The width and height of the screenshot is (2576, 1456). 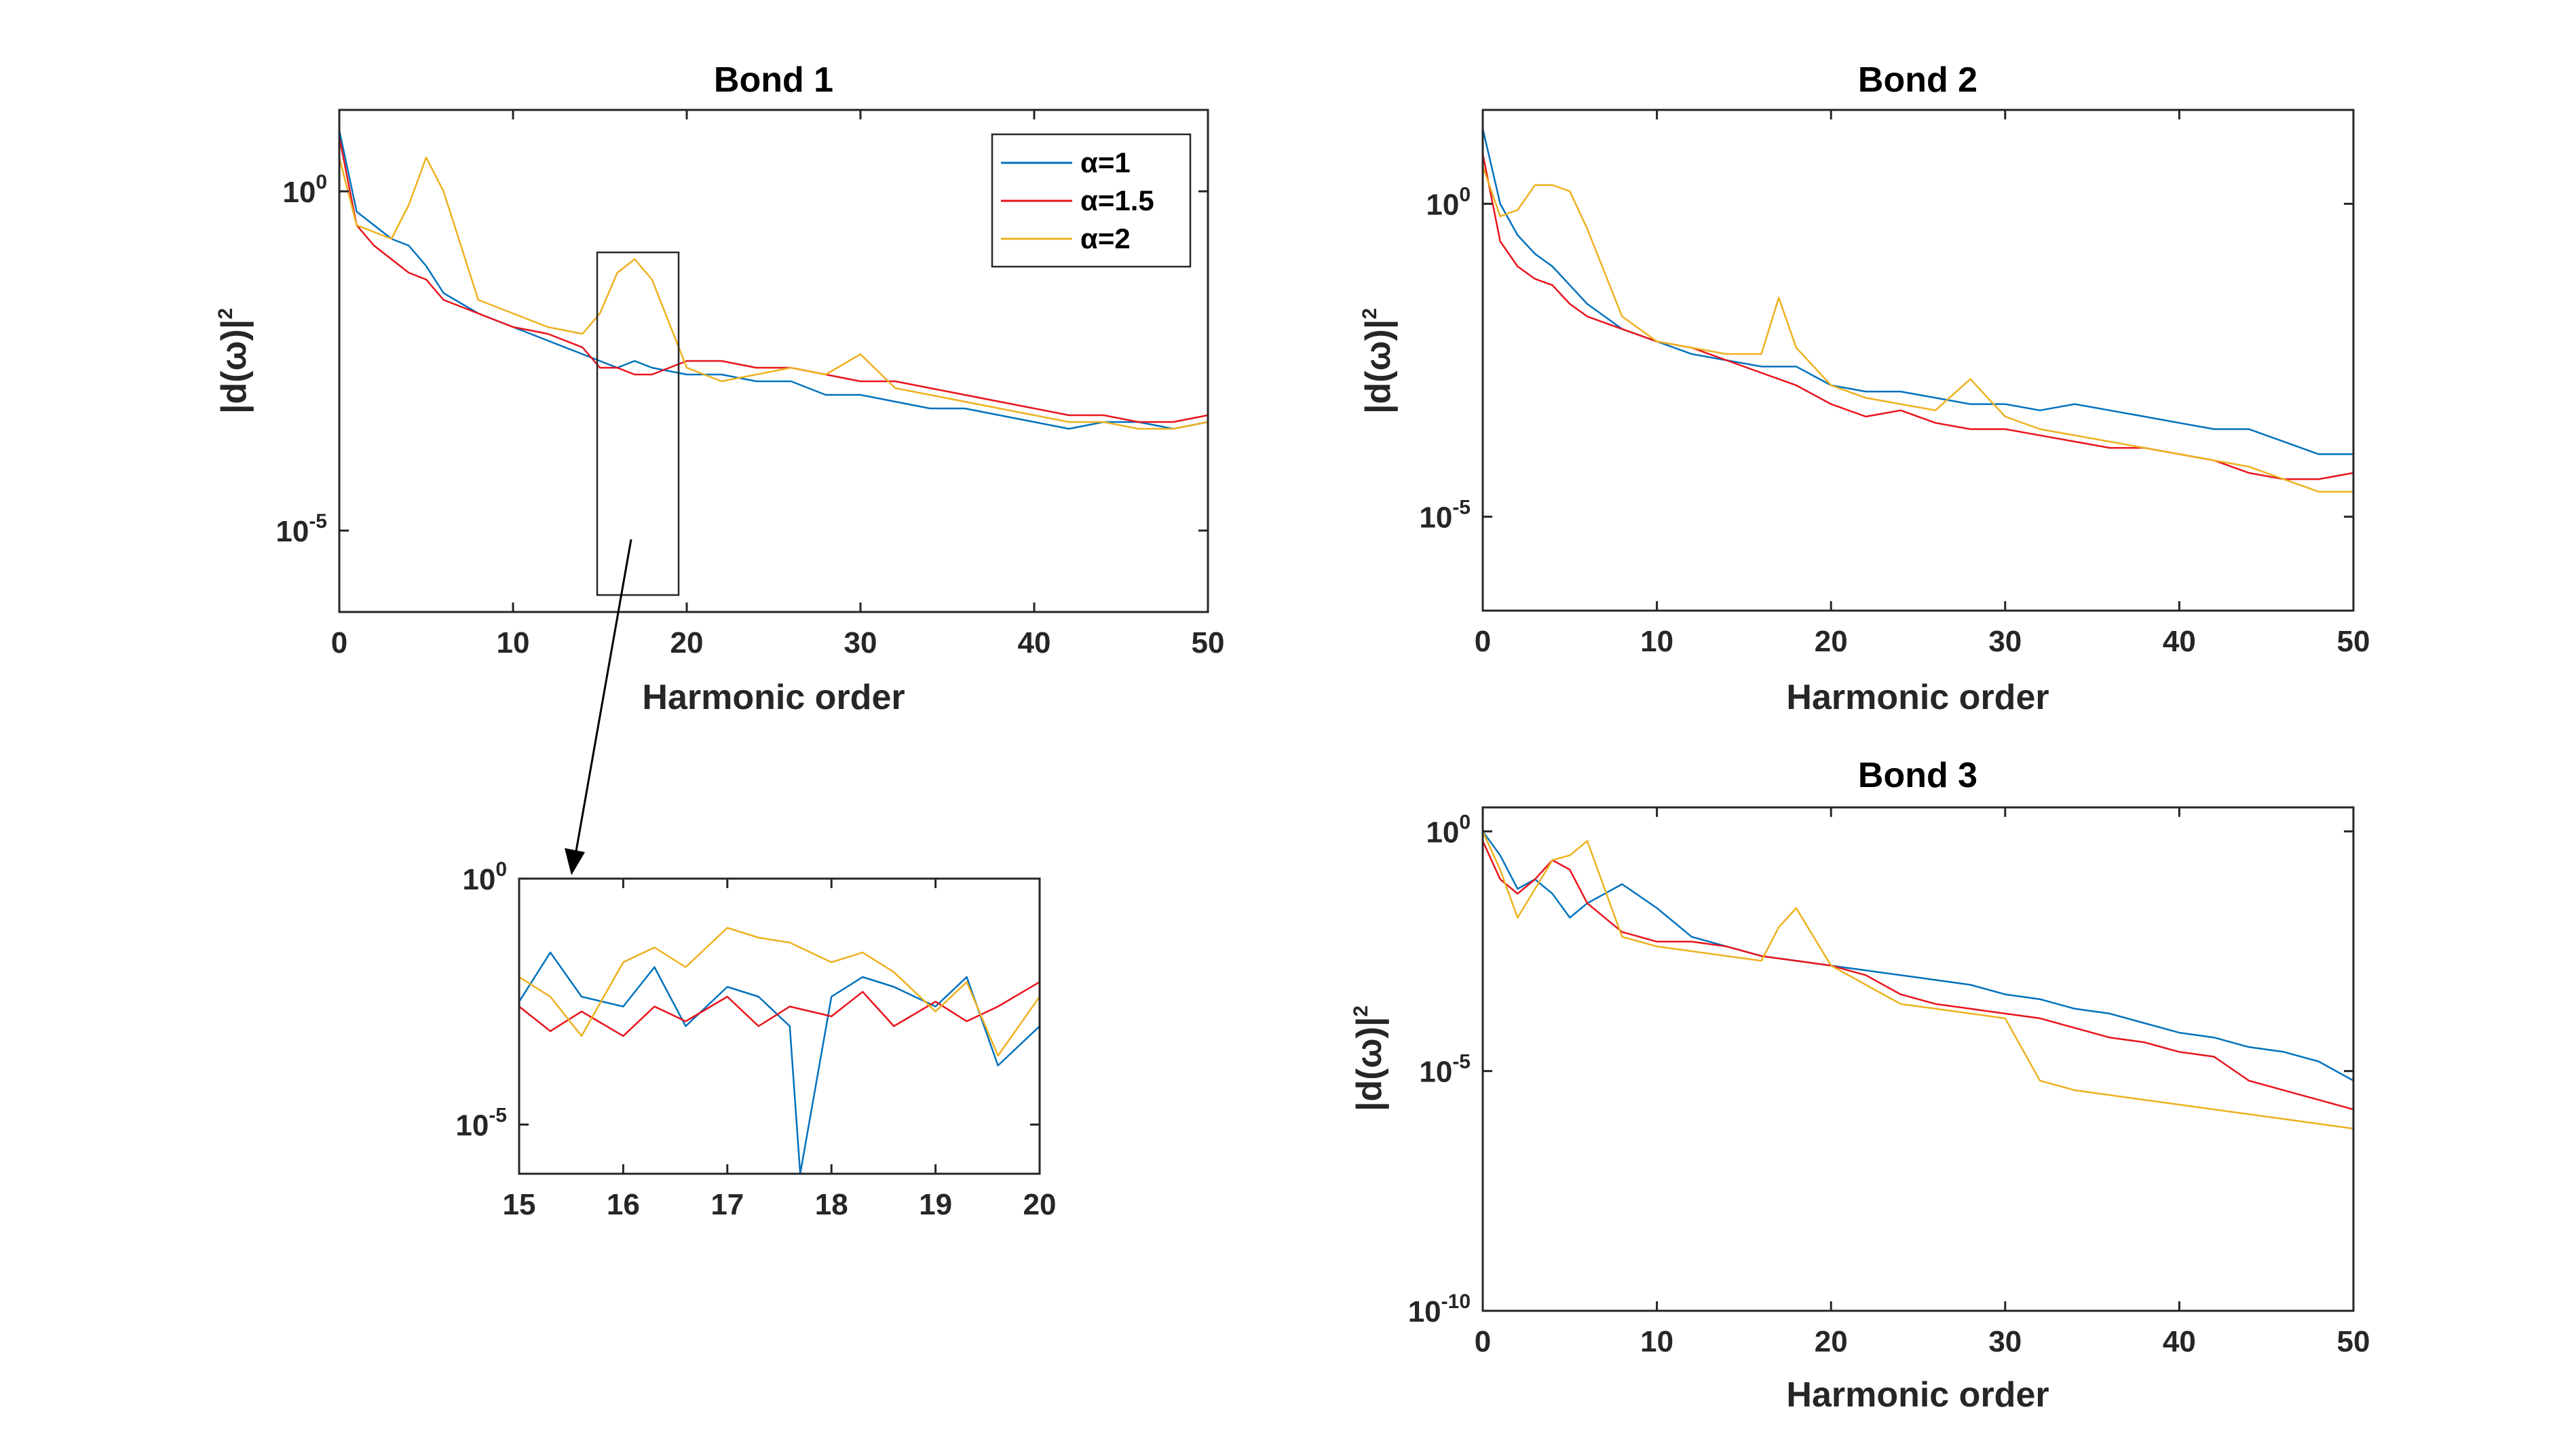 I want to click on zoom-ytick-label: 10⁻⁵, so click(x=481, y=1124).